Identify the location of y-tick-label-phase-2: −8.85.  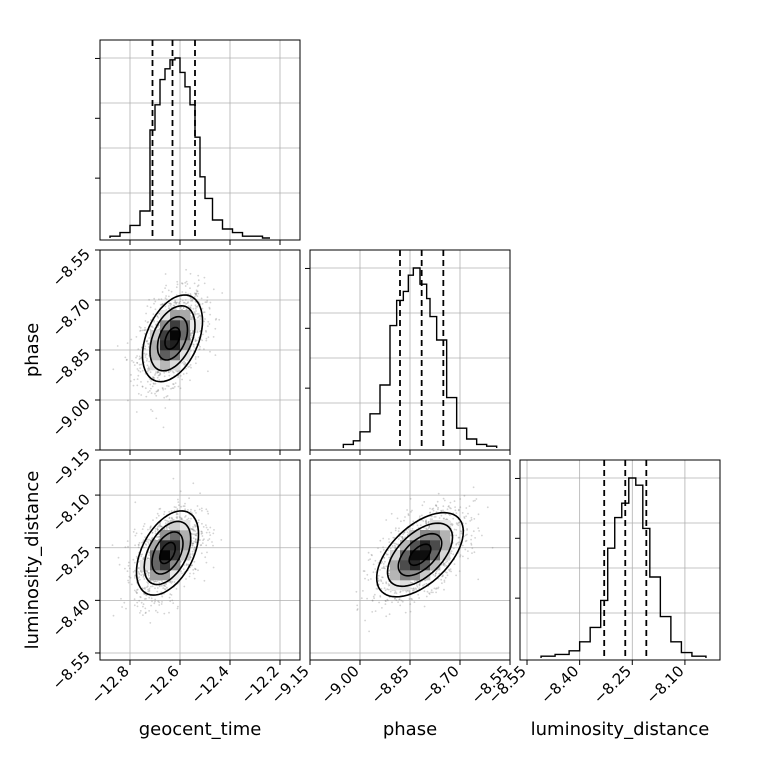
(71, 367).